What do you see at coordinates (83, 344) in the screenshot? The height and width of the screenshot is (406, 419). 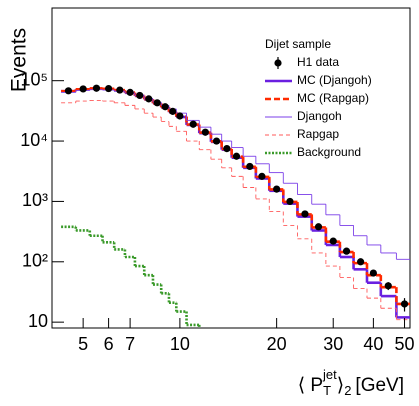 I see `x-tick-label: 5` at bounding box center [83, 344].